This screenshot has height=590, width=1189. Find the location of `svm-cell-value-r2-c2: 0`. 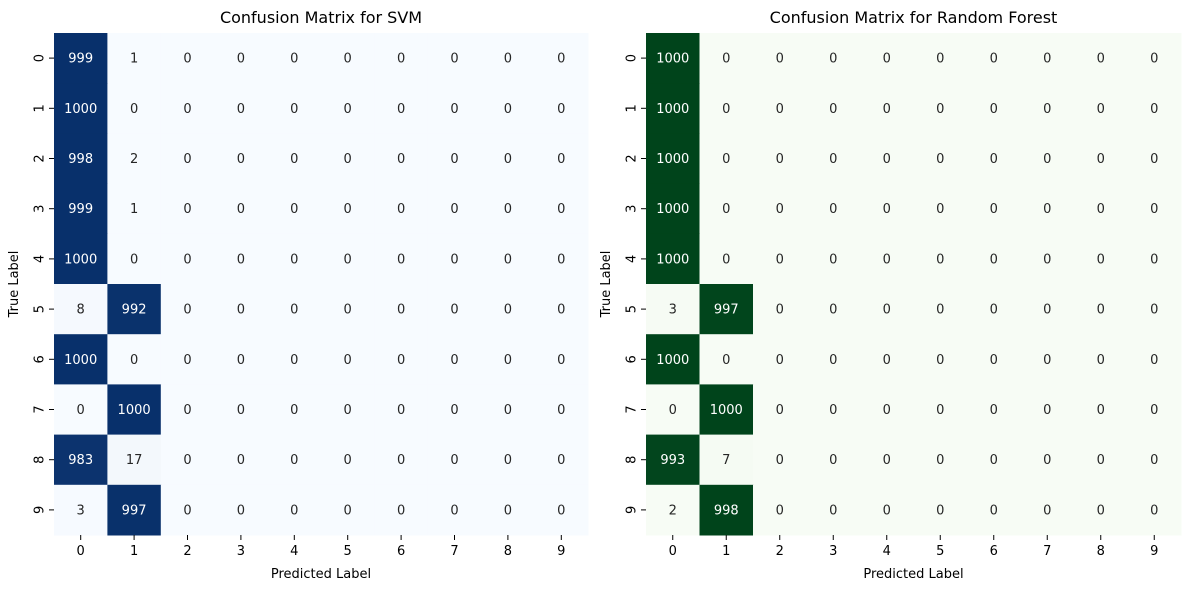

svm-cell-value-r2-c2: 0 is located at coordinates (187, 159).